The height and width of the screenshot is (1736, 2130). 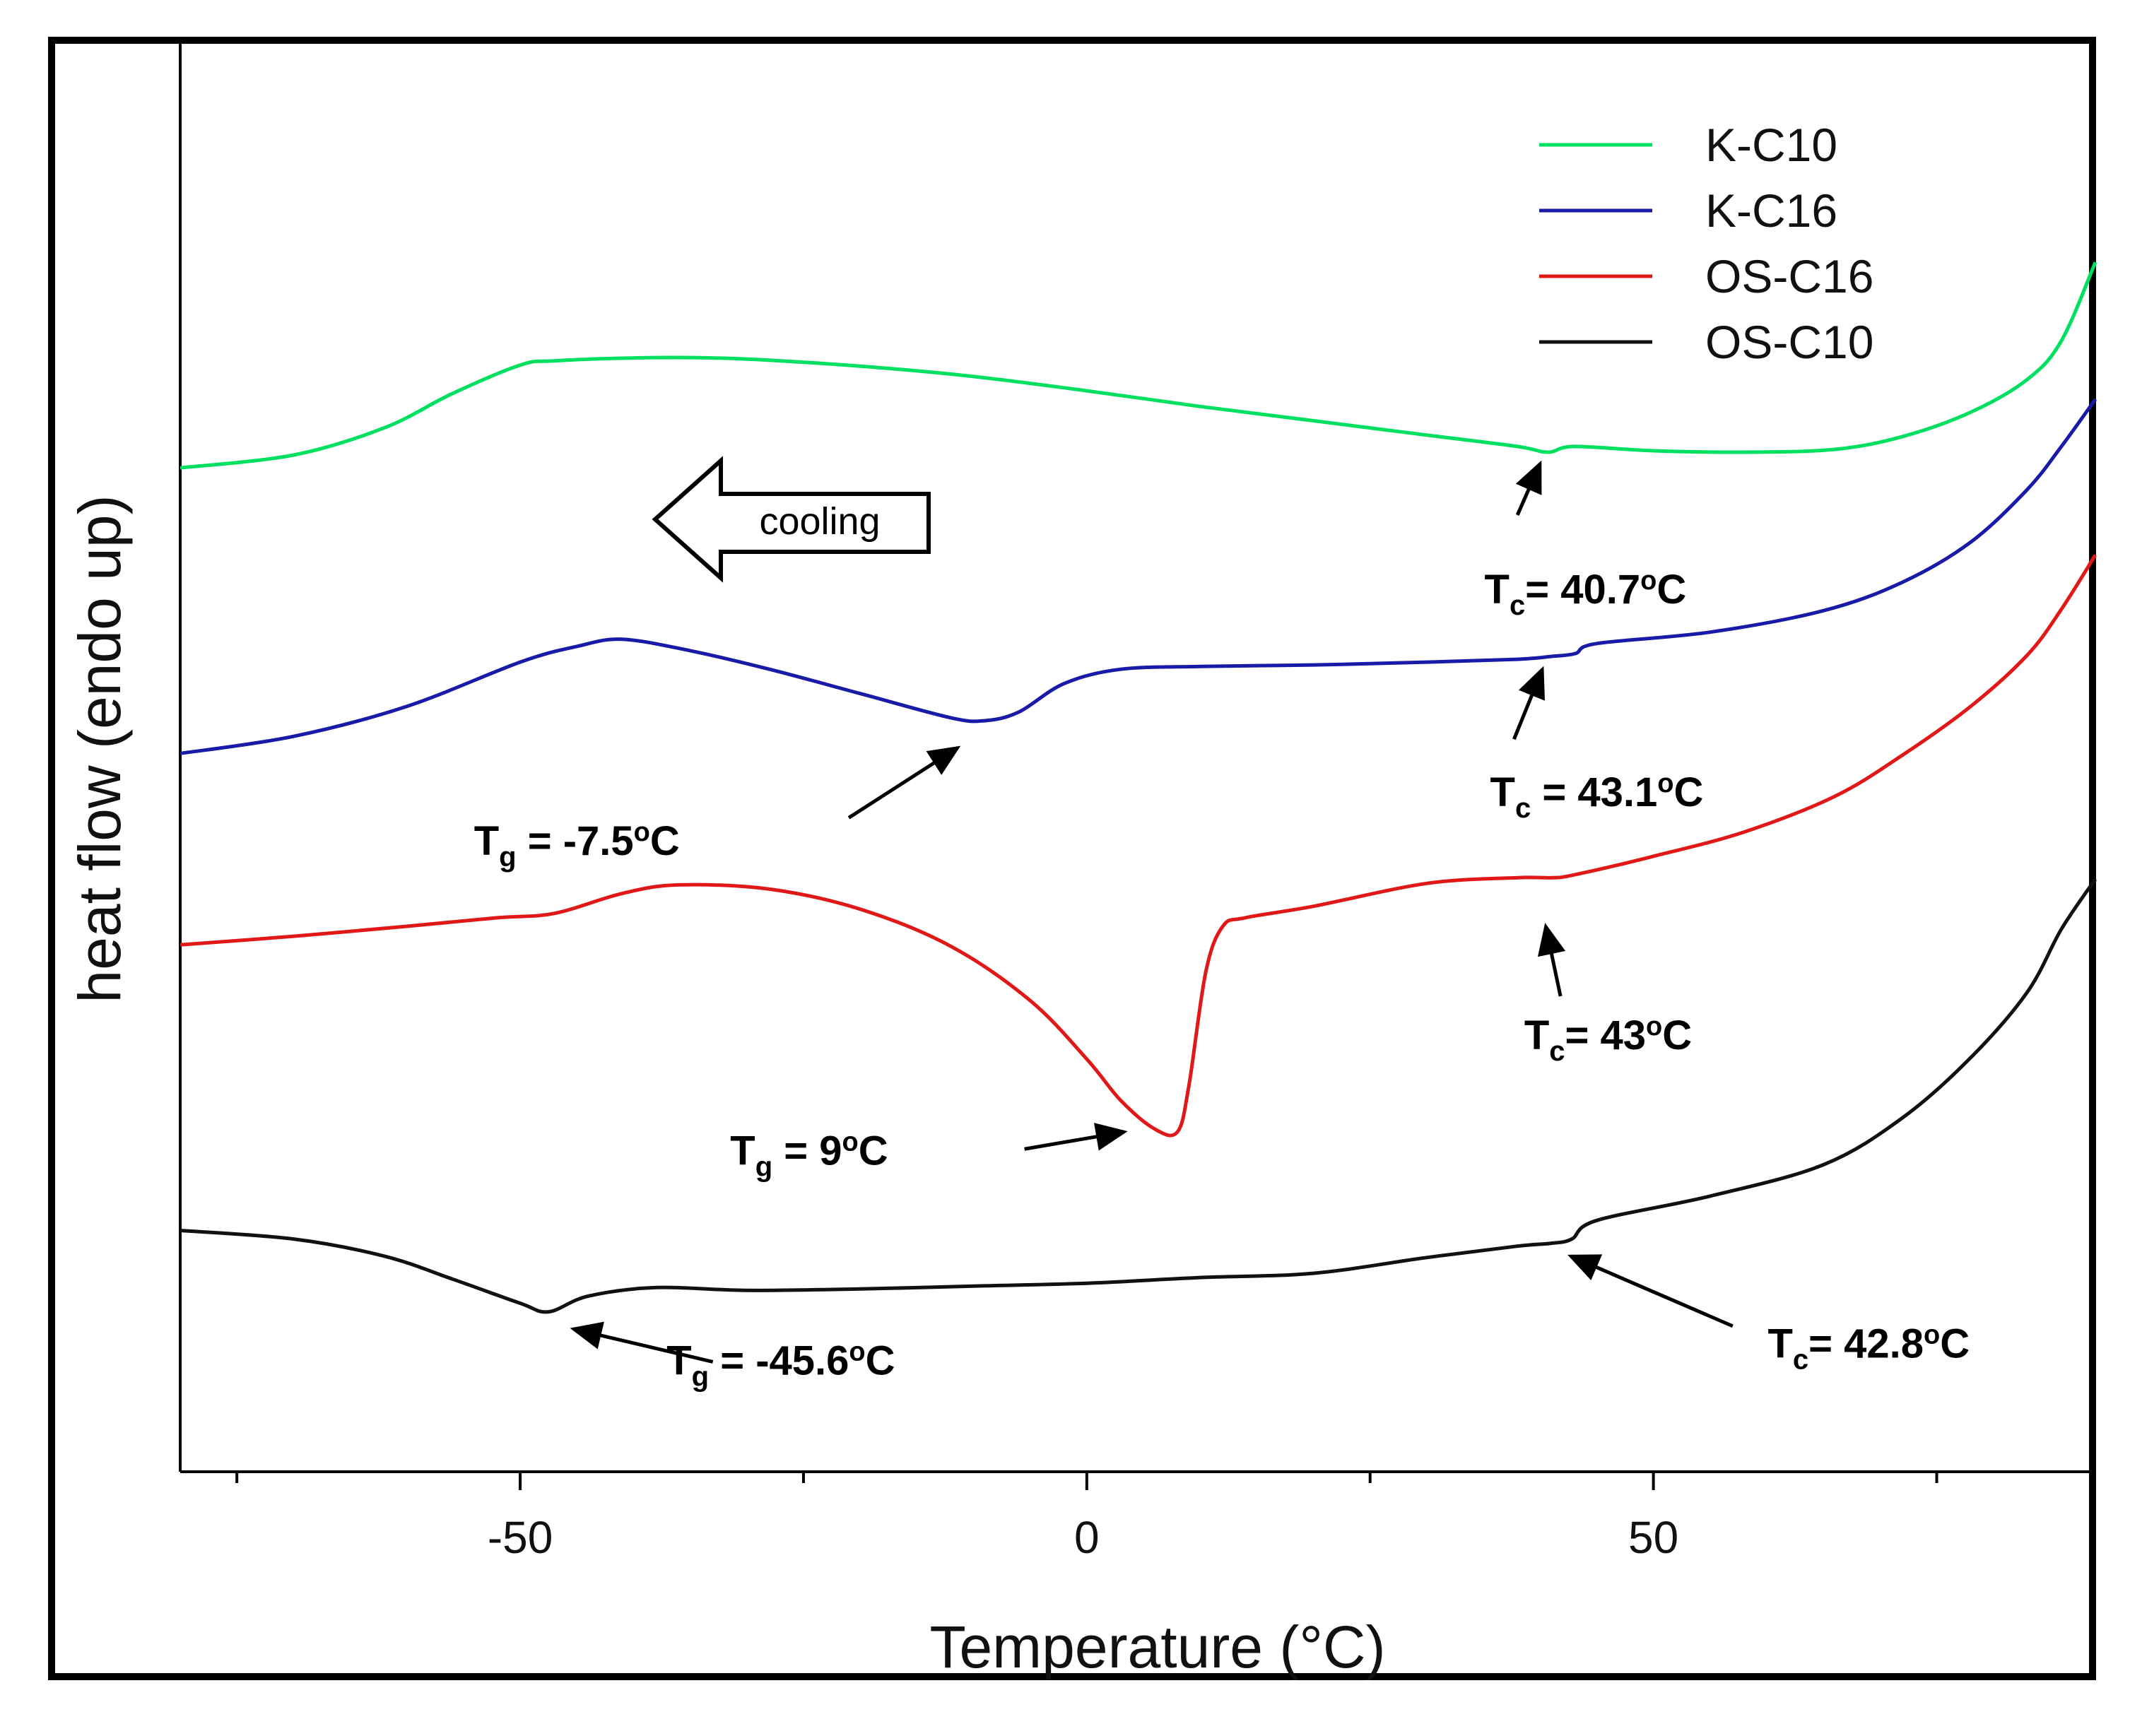 What do you see at coordinates (1706, 243) in the screenshot?
I see `legend: K-C10 K-C16 OS-C16 OS-C10` at bounding box center [1706, 243].